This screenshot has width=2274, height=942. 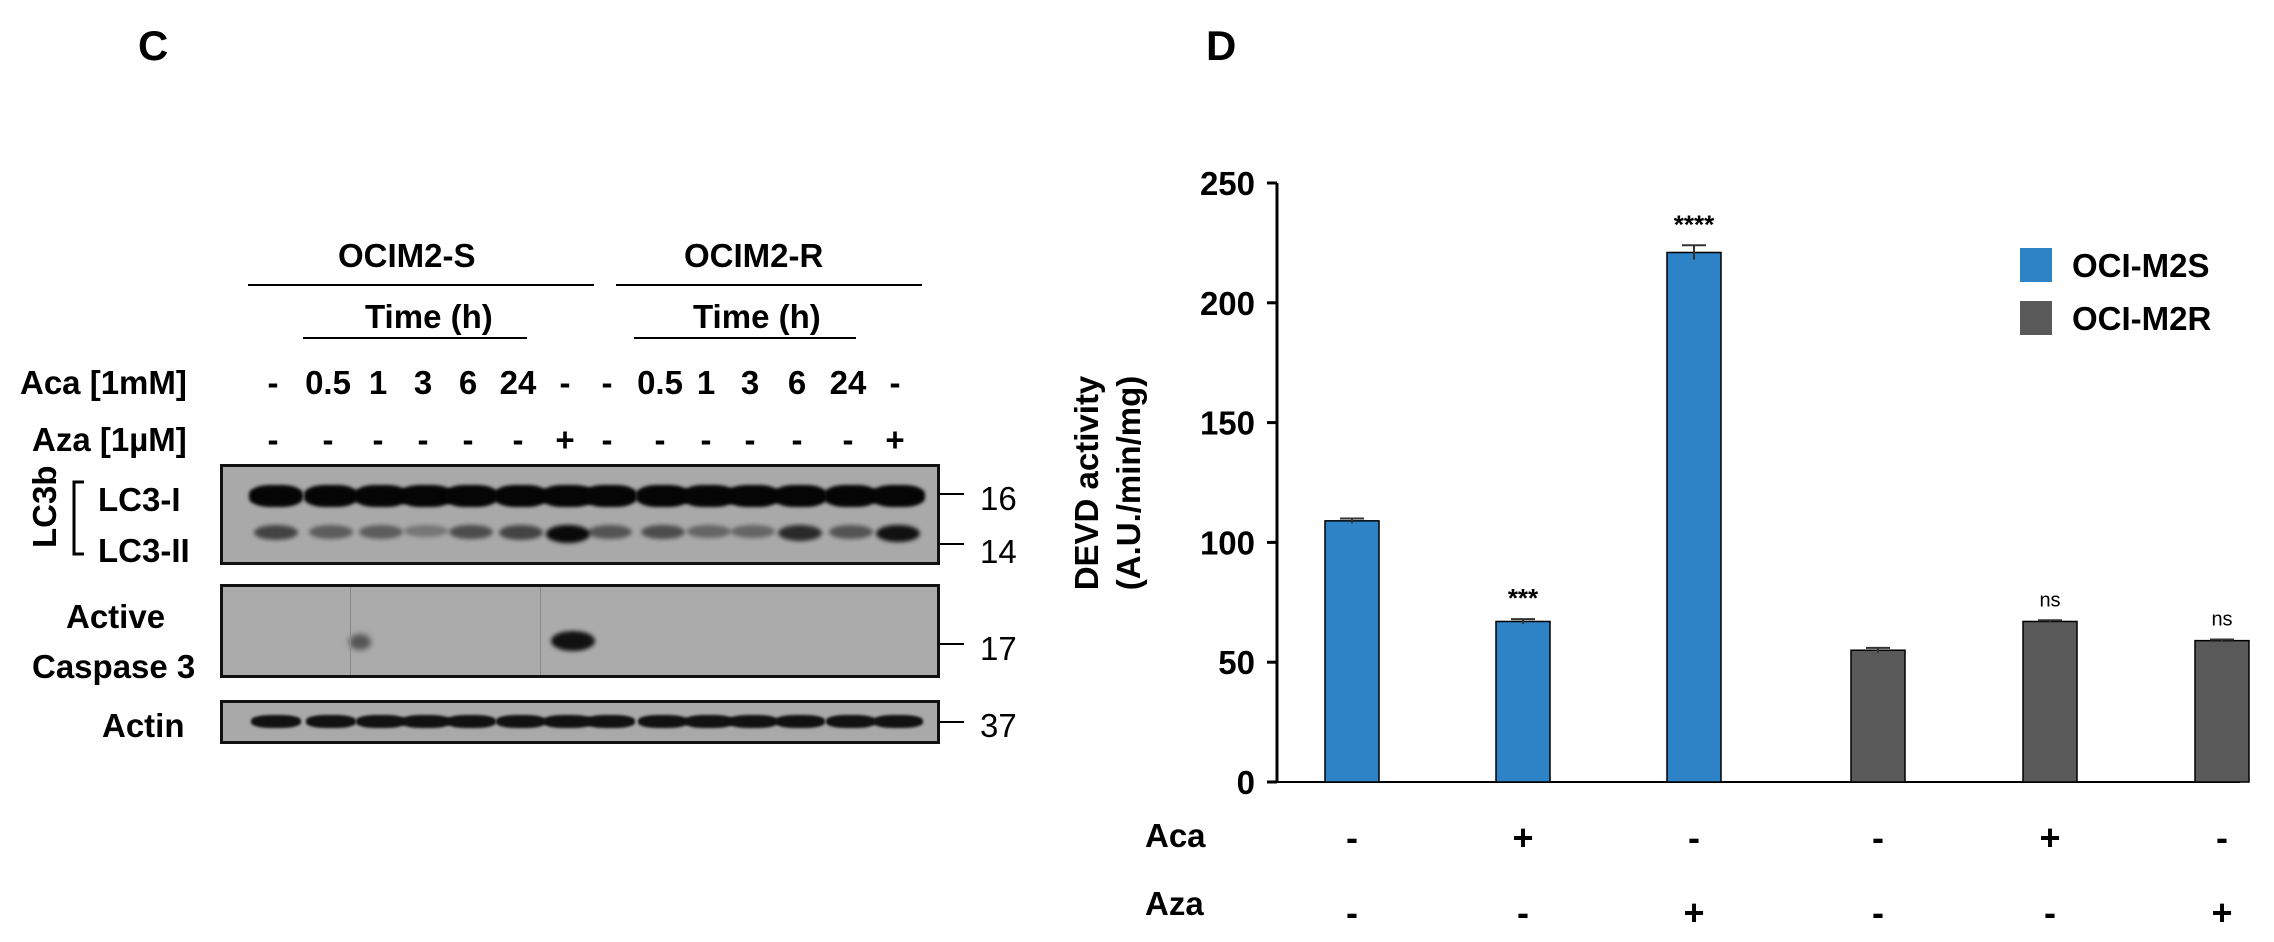 I want to click on y-axis-label: DEVD activity, so click(x=1086, y=482).